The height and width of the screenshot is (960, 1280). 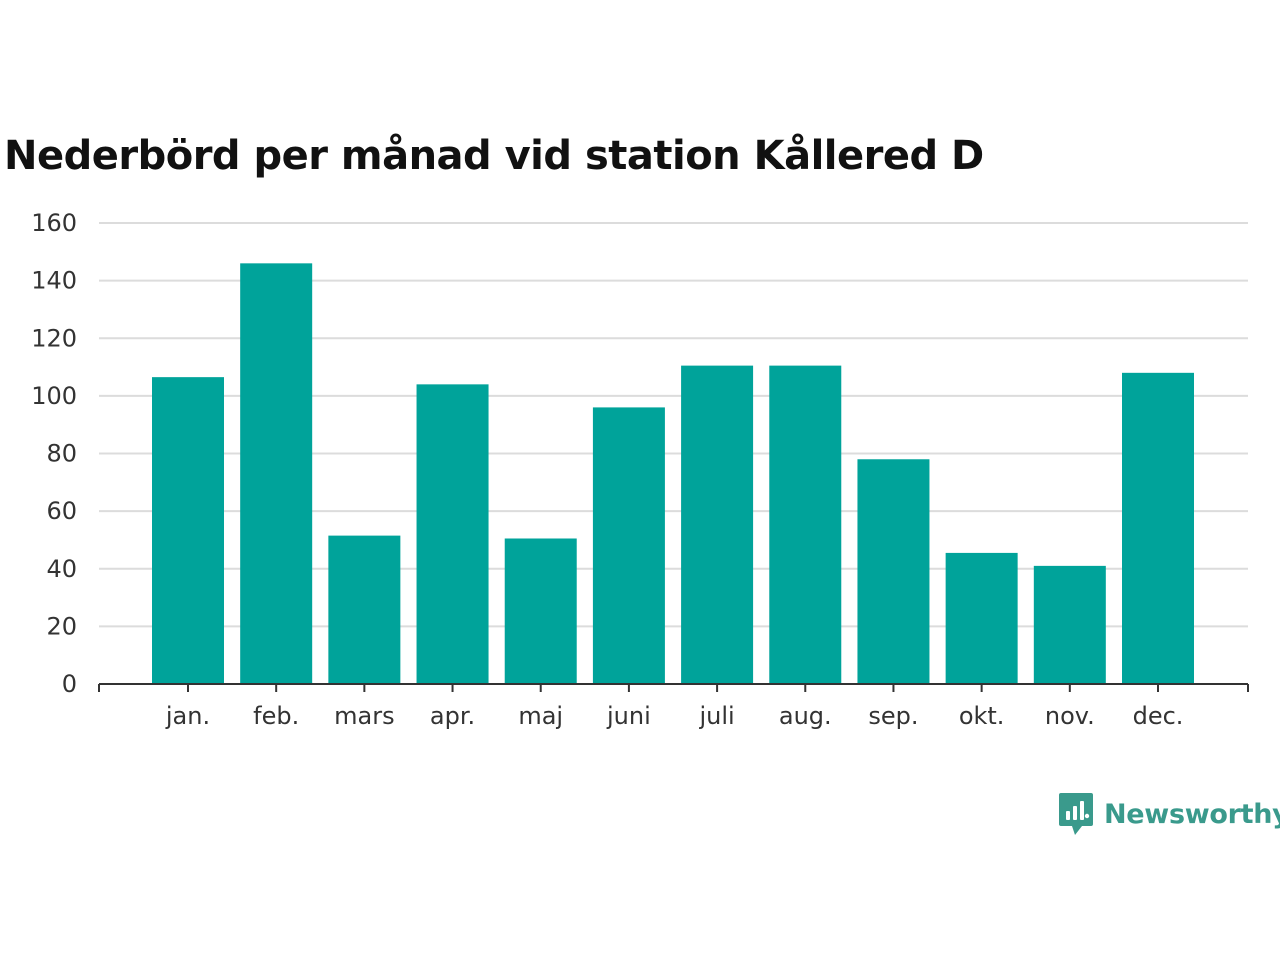 What do you see at coordinates (1158, 716) in the screenshot?
I see `x-tick-label: dec.` at bounding box center [1158, 716].